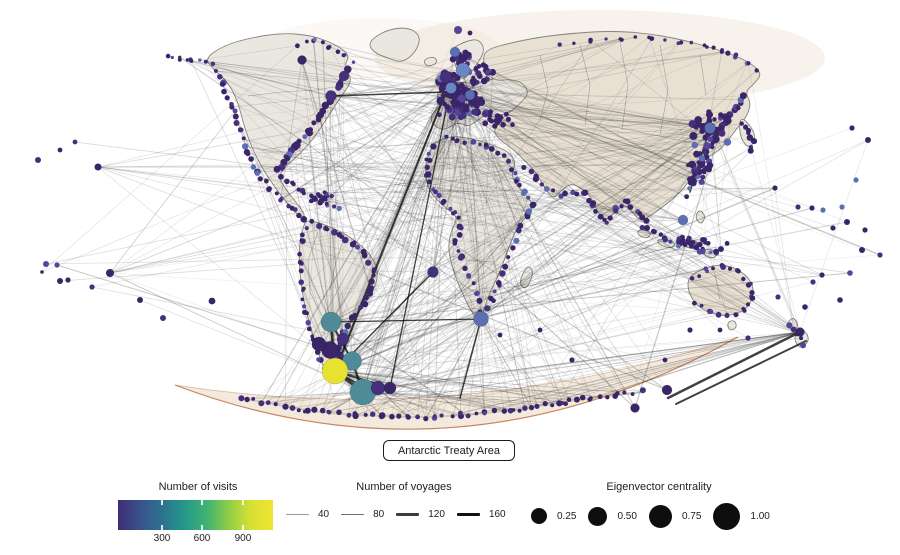 The width and height of the screenshot is (900, 555). Describe the element at coordinates (659, 487) in the screenshot. I see `legend-centrality-title: Eigenvector centrality` at that location.